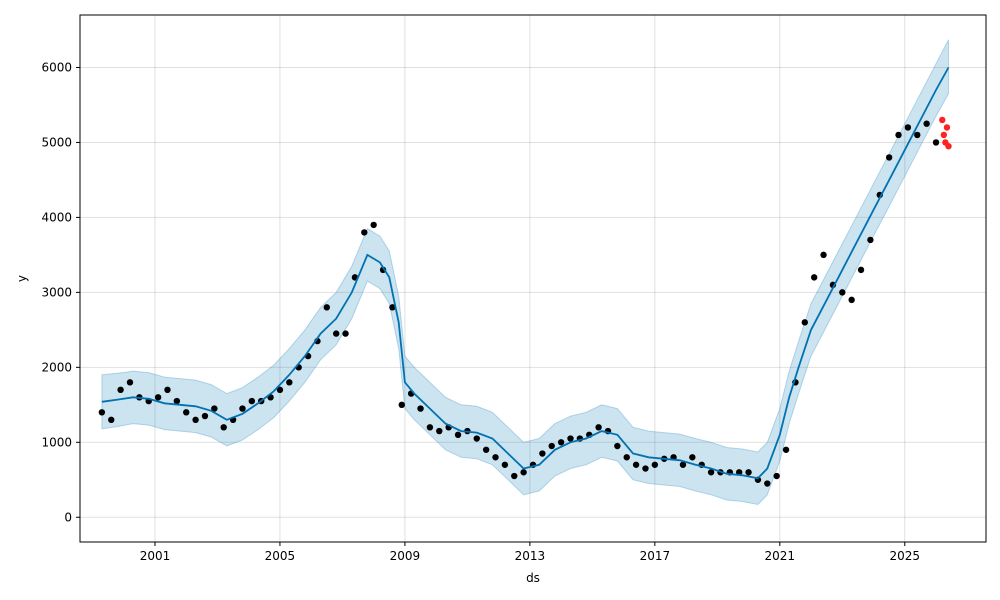 The width and height of the screenshot is (1000, 600). Describe the element at coordinates (68, 517) in the screenshot. I see `y-tick-label: 0` at that location.